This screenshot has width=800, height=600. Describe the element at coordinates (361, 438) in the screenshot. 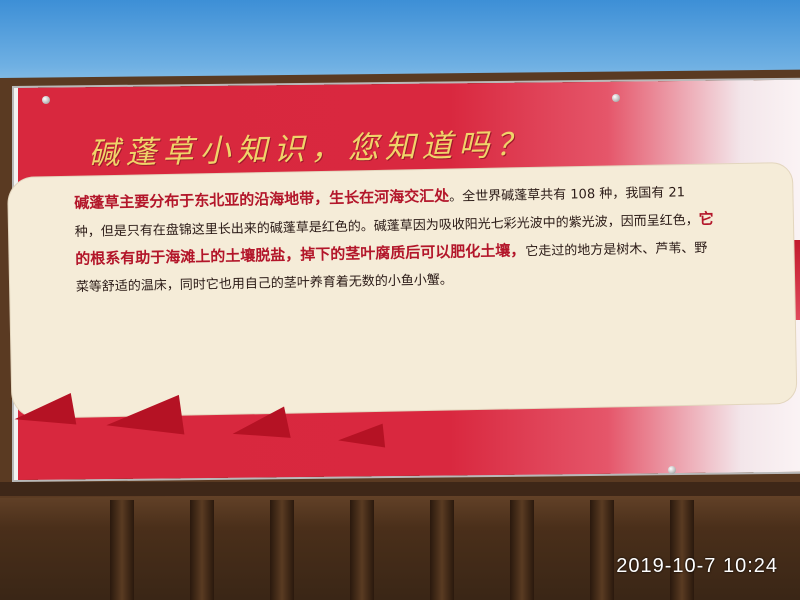

I see `fish-decoration-icon` at that location.